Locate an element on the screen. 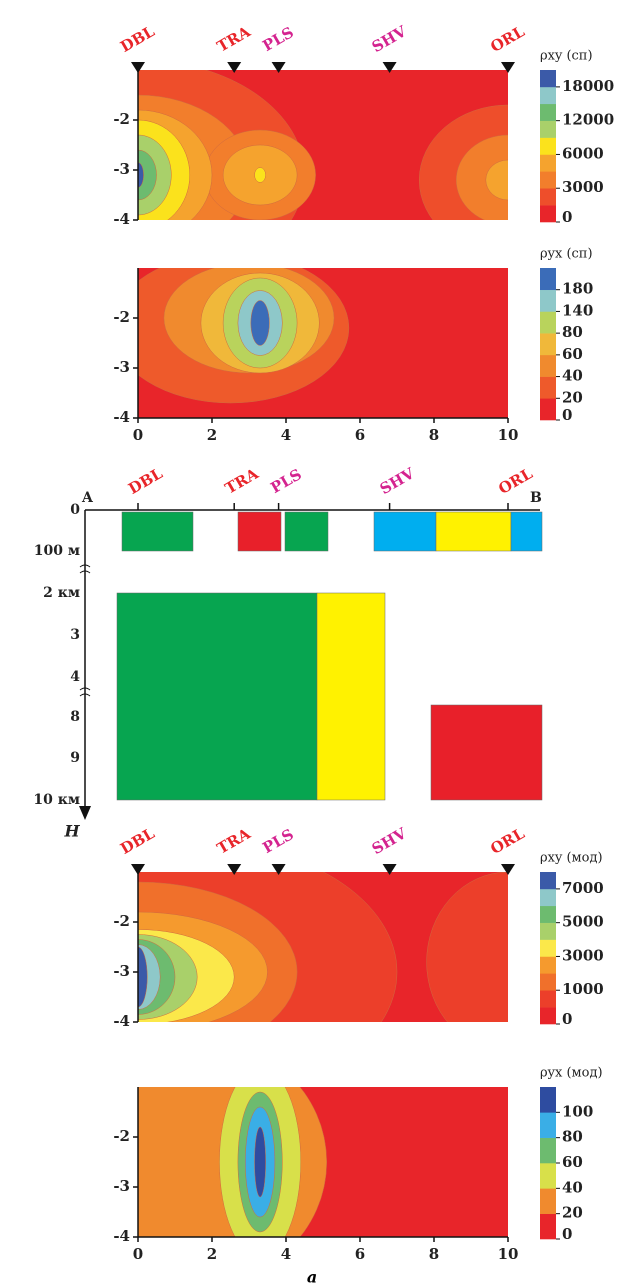 The height and width of the screenshot is (1288, 624). colorbar-label: 3000 is located at coordinates (583, 955).